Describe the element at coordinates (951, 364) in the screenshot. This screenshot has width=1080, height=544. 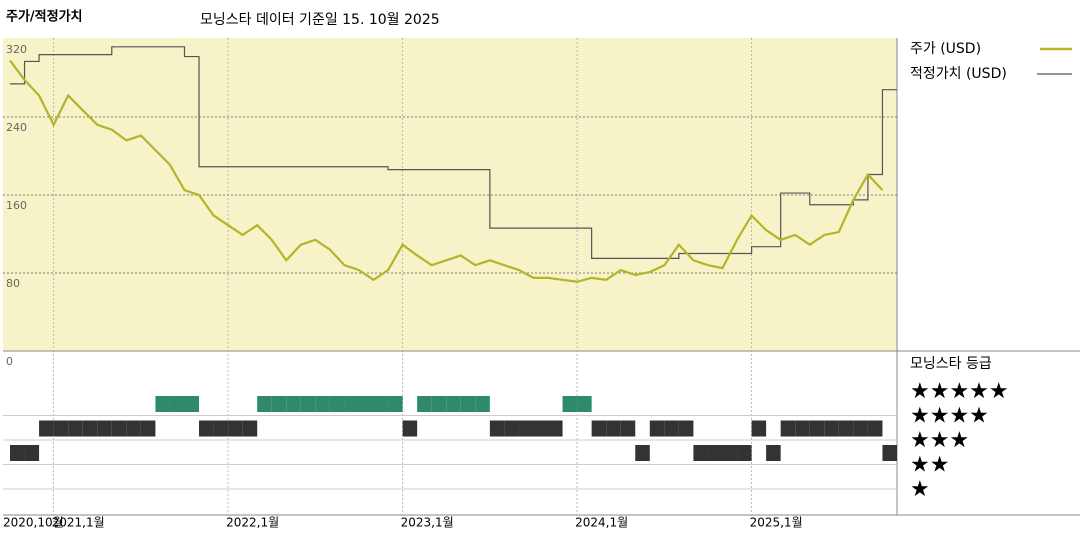
I see `rating-title: 모닝스타 등급` at that location.